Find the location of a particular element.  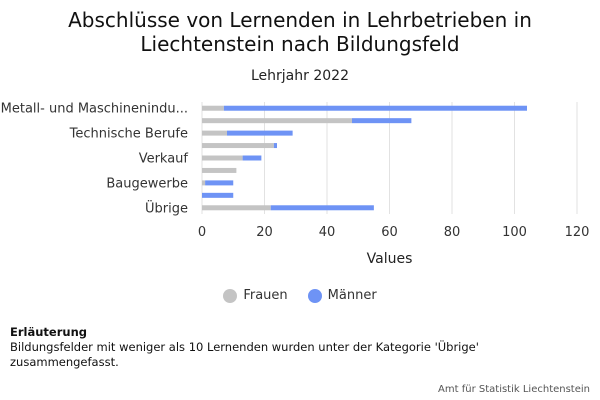

bar-männer-0 is located at coordinates (375, 108).